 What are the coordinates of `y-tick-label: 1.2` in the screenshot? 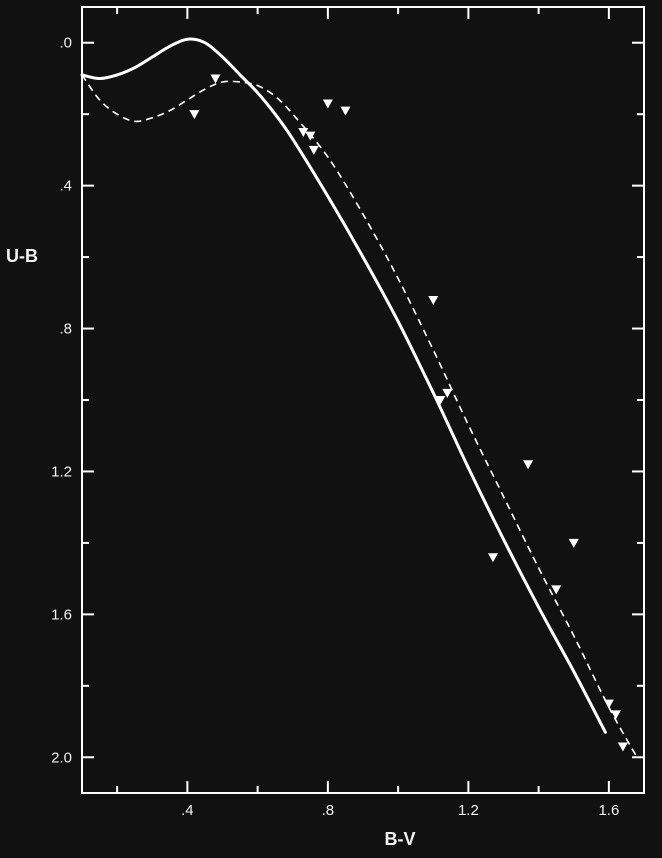 It's located at (61, 471).